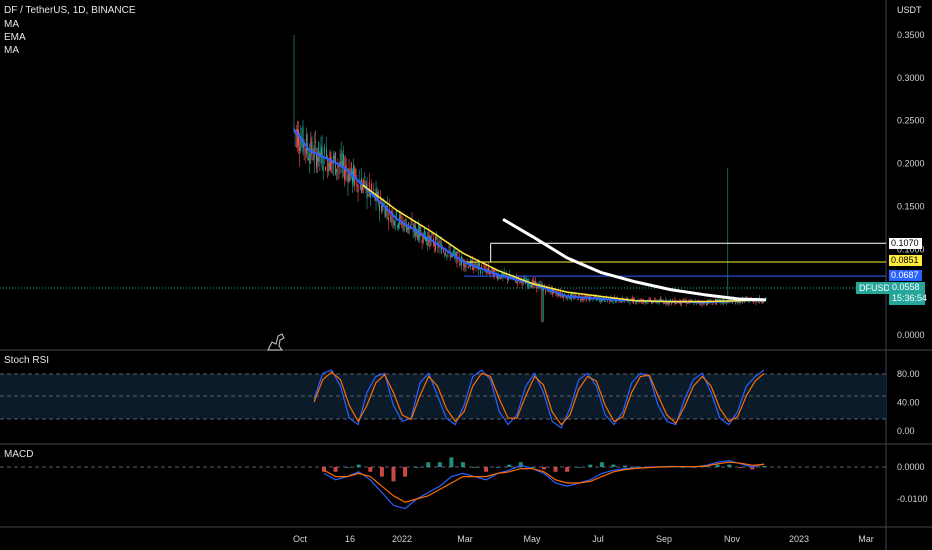  I want to click on stoch-axis-label: 80.00, so click(908, 374).